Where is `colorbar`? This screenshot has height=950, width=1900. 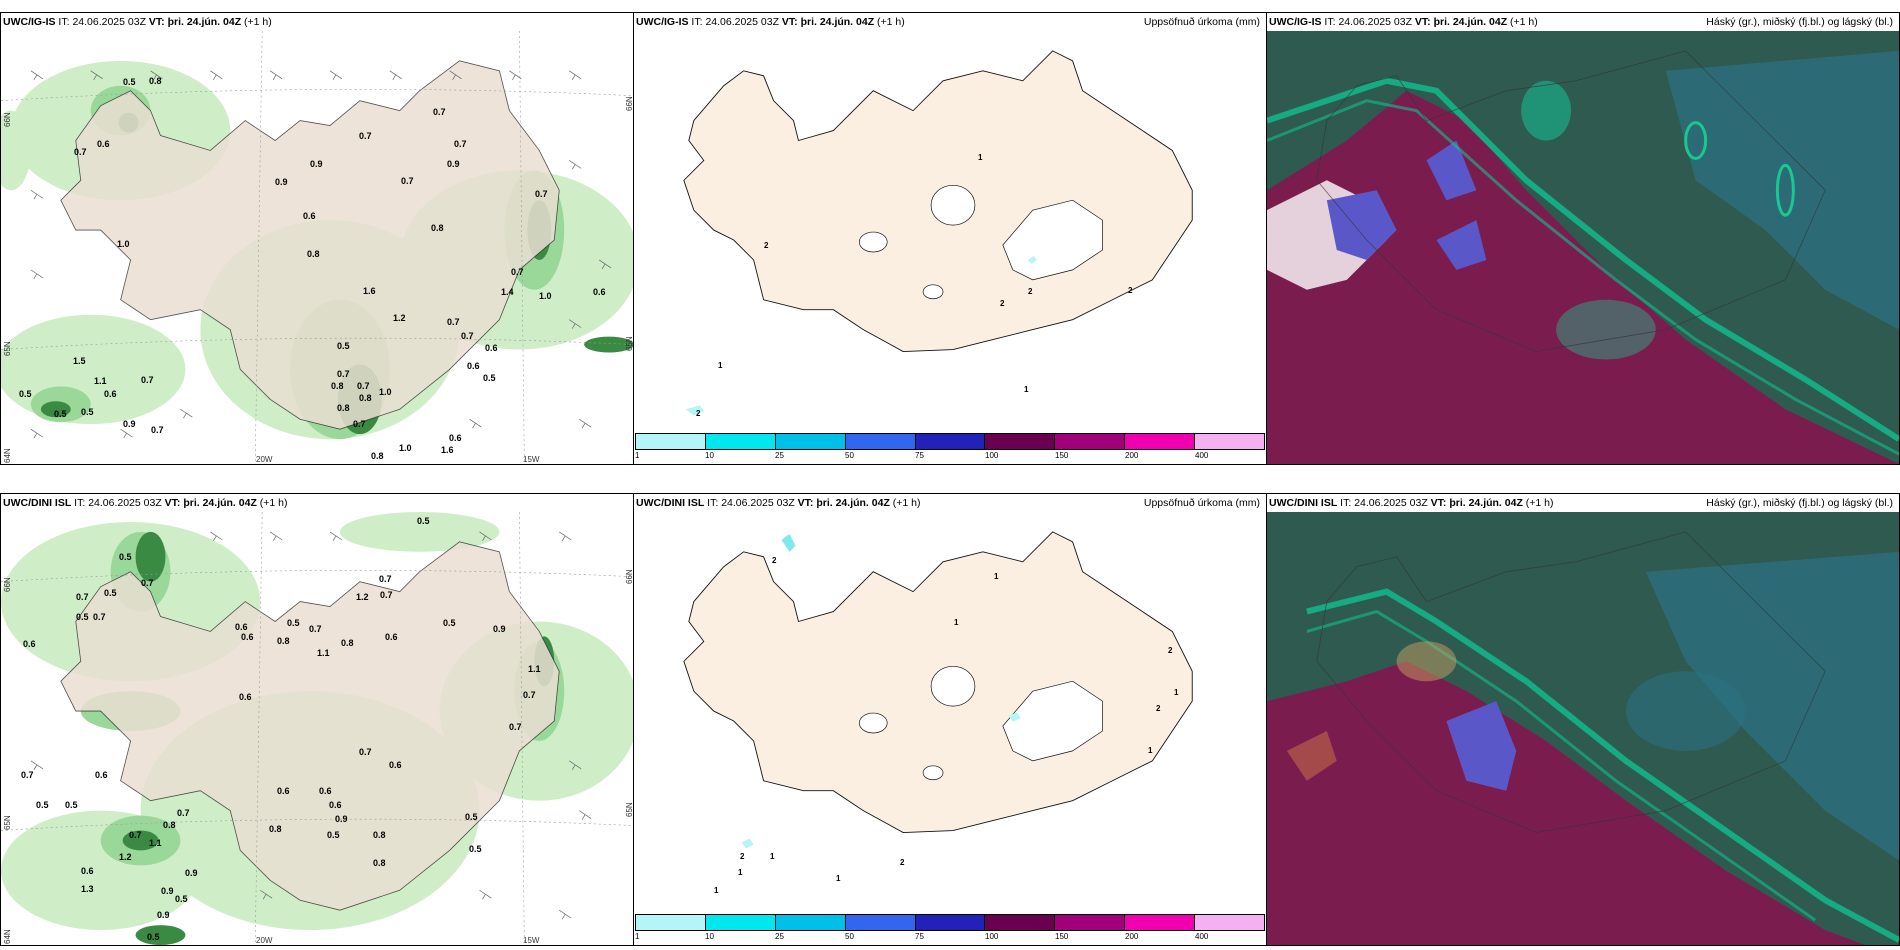
colorbar is located at coordinates (950, 441).